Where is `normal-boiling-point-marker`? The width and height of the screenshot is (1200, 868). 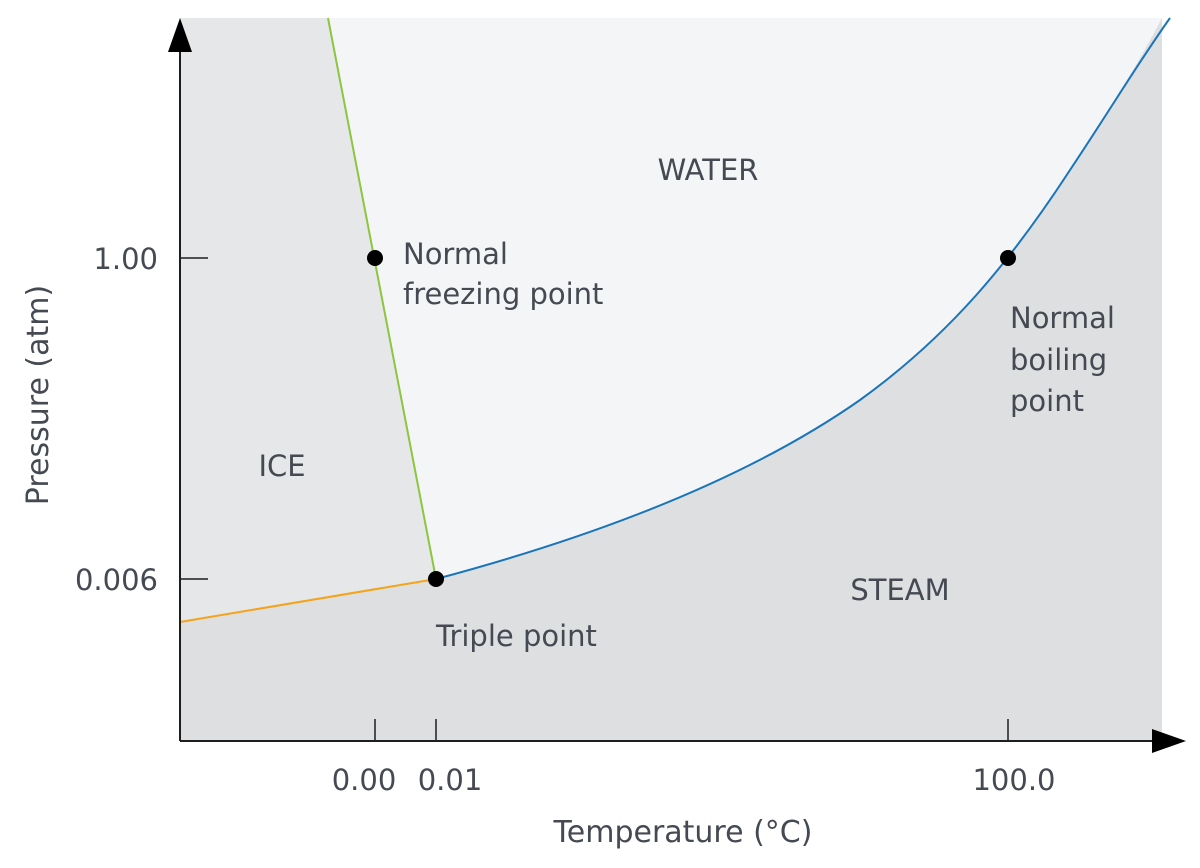 normal-boiling-point-marker is located at coordinates (1008, 258).